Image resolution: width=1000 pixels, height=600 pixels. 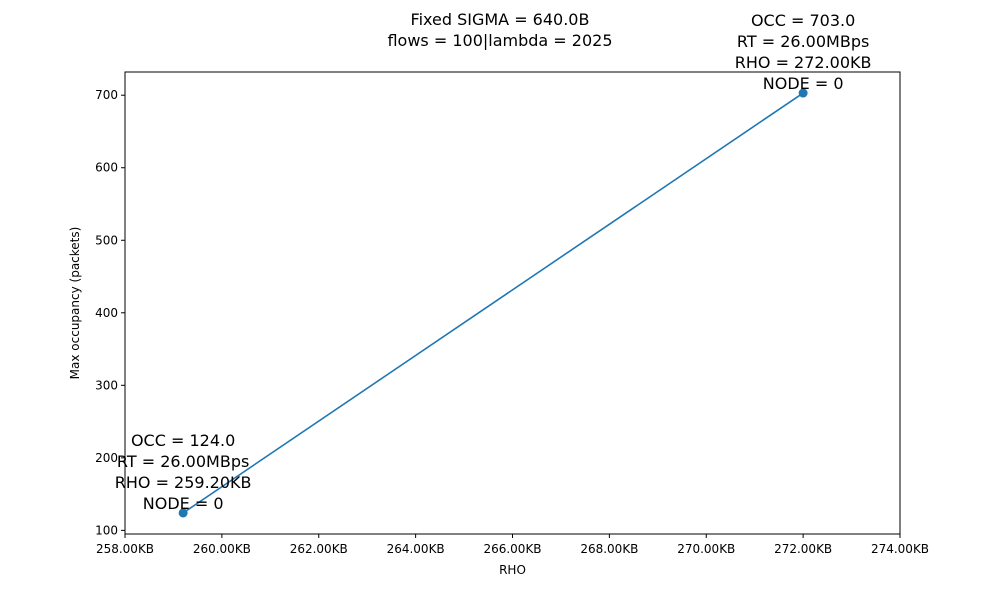 I want to click on annotation-text: RHO = 259.20KB, so click(x=183, y=482).